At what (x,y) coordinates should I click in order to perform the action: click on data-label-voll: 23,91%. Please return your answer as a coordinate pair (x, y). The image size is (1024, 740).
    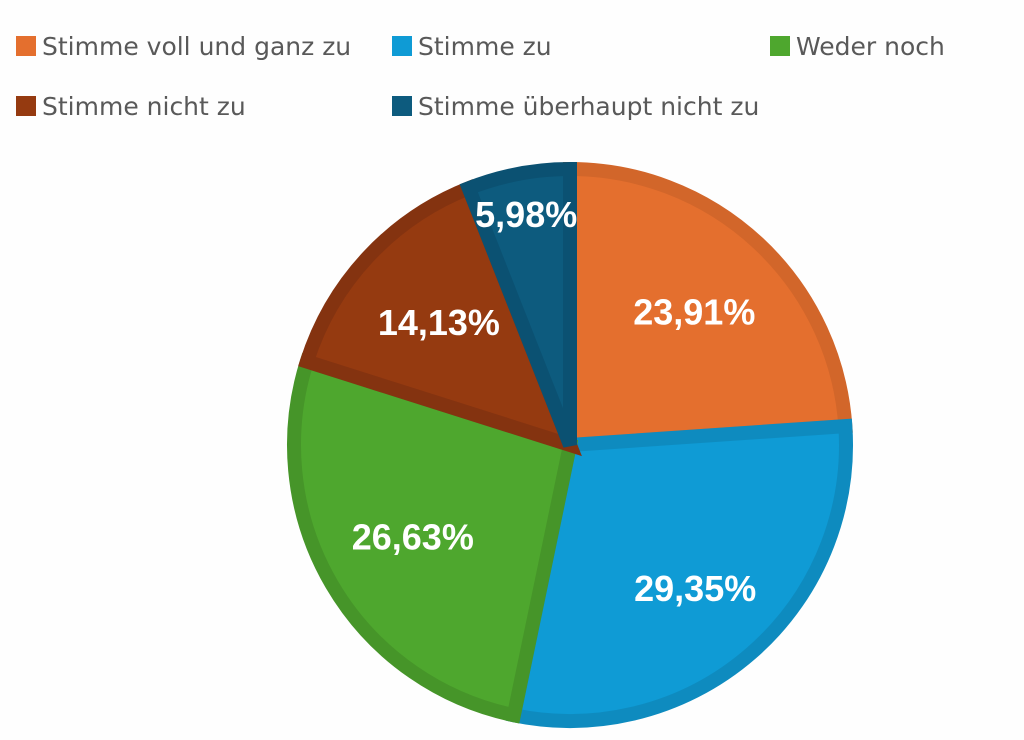
    Looking at the image, I should click on (694, 311).